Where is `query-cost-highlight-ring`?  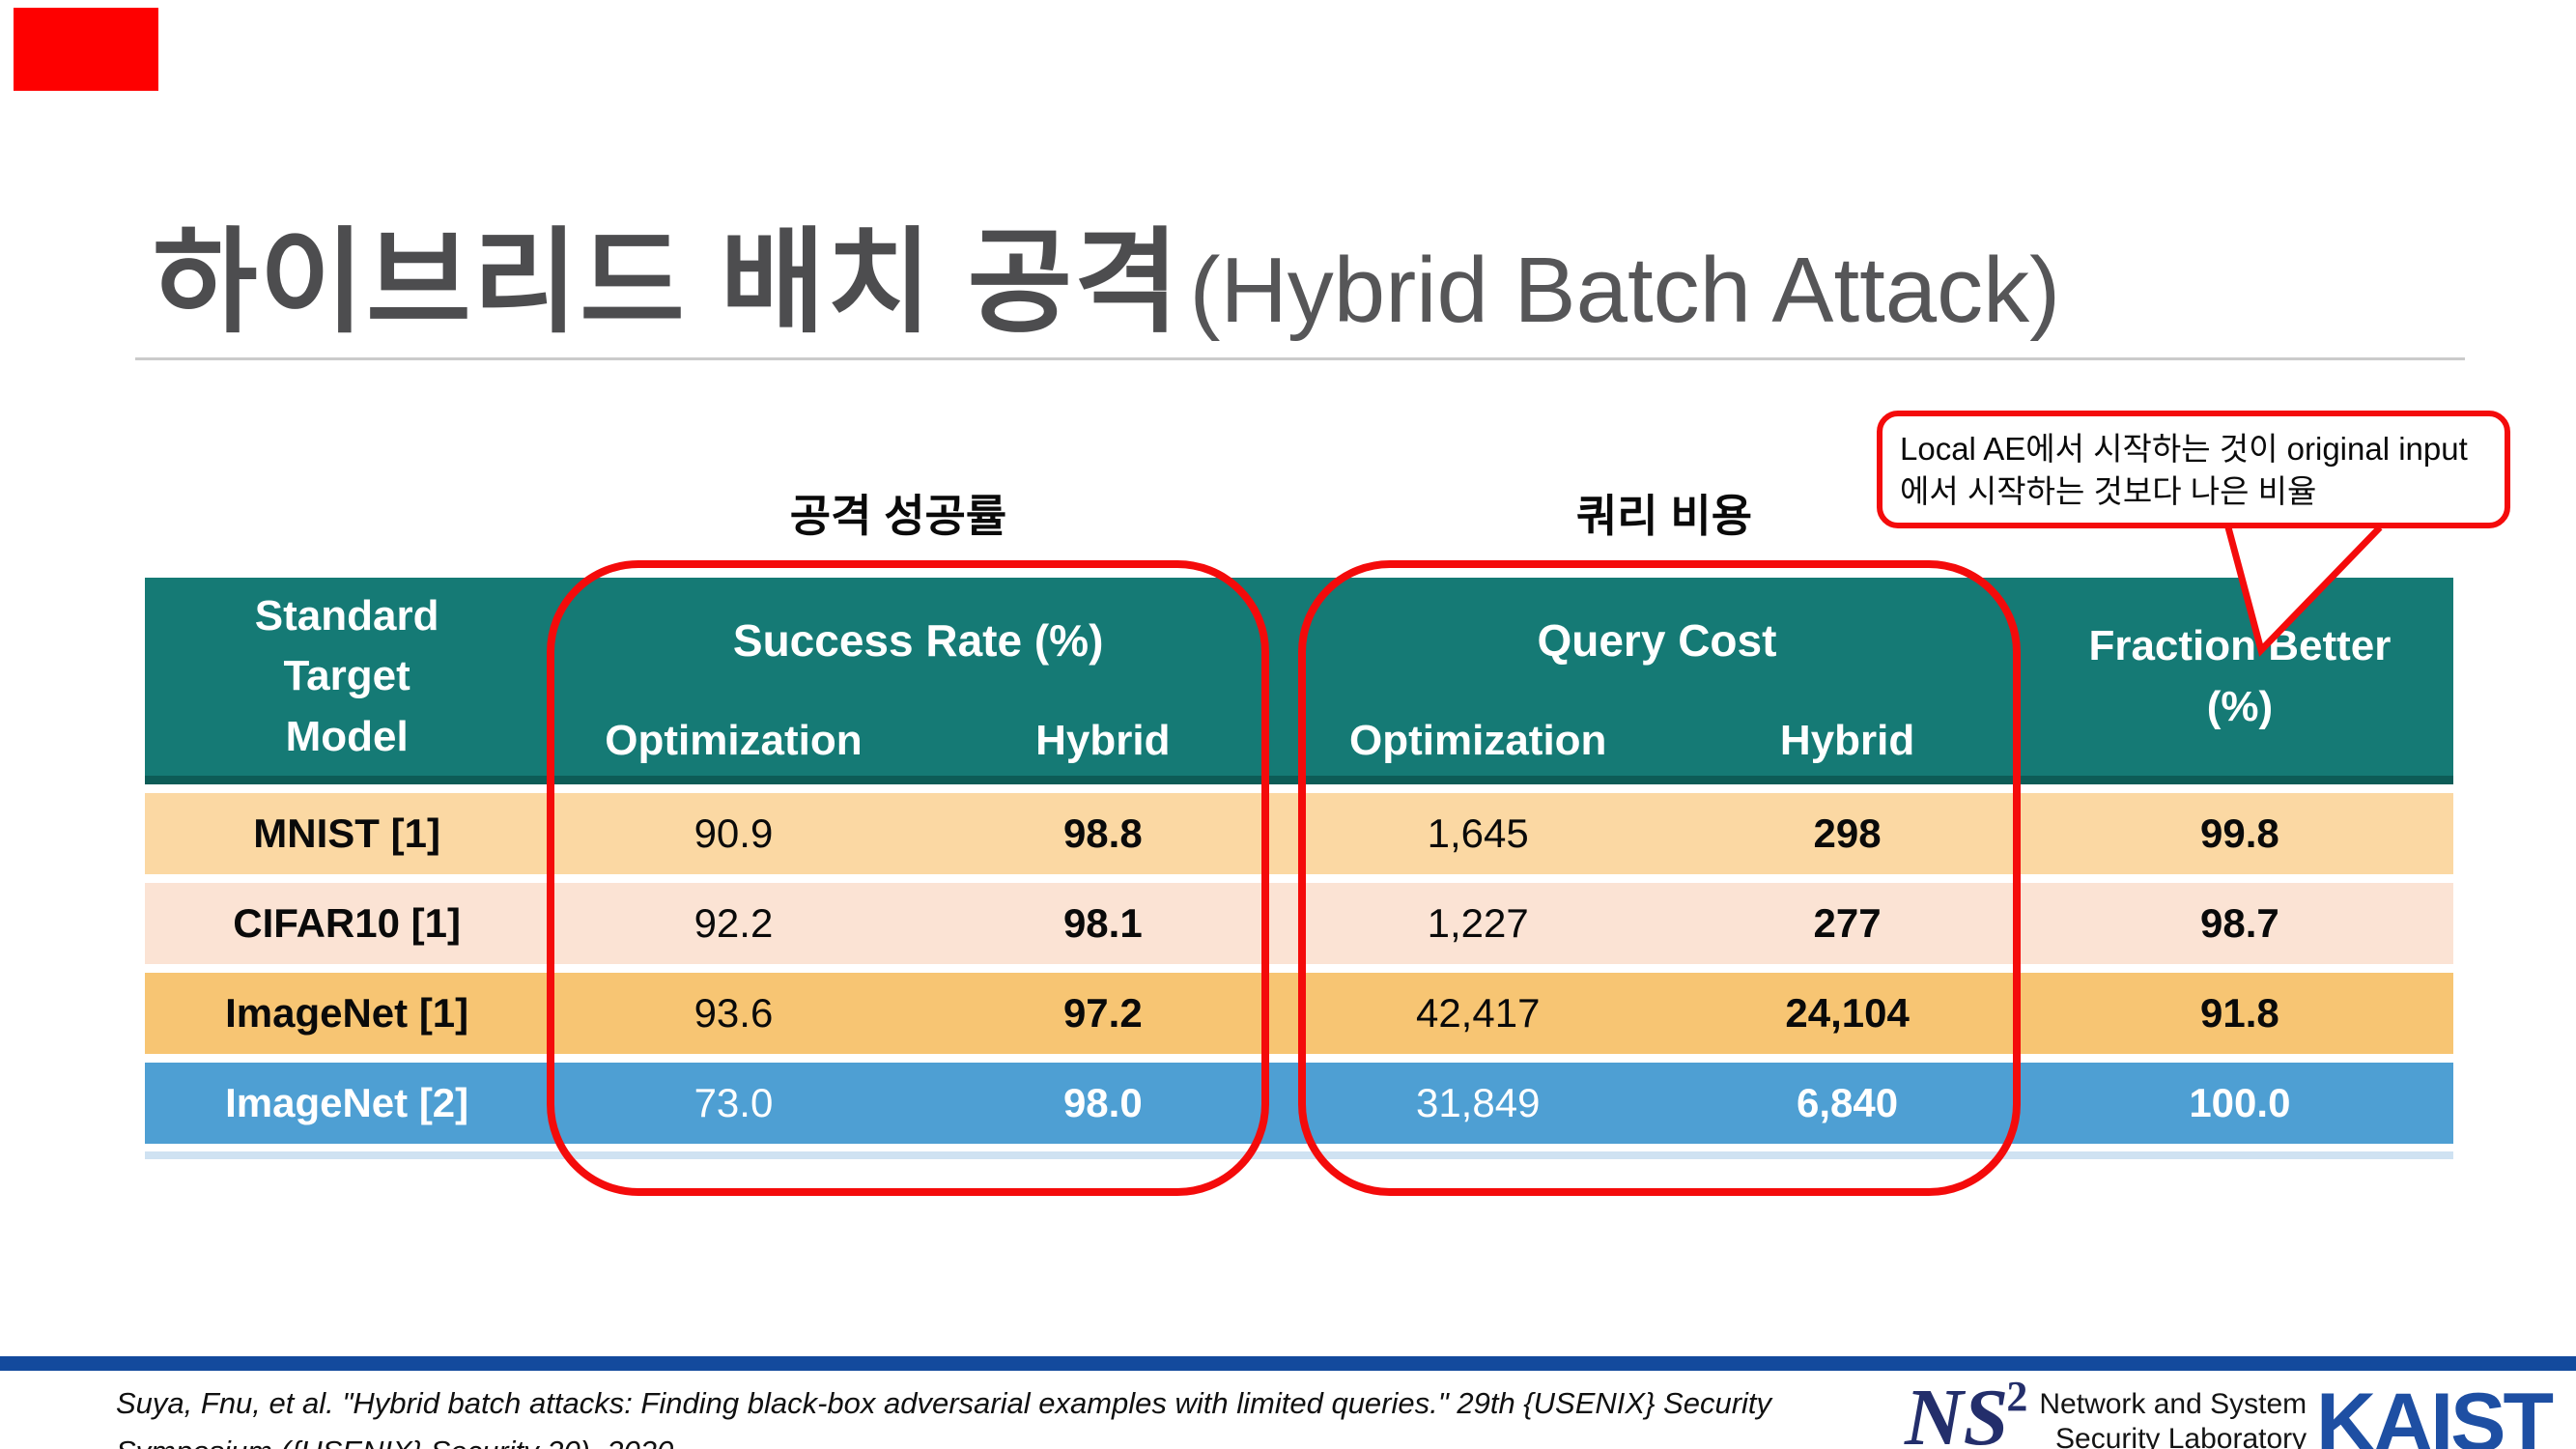 query-cost-highlight-ring is located at coordinates (1659, 878).